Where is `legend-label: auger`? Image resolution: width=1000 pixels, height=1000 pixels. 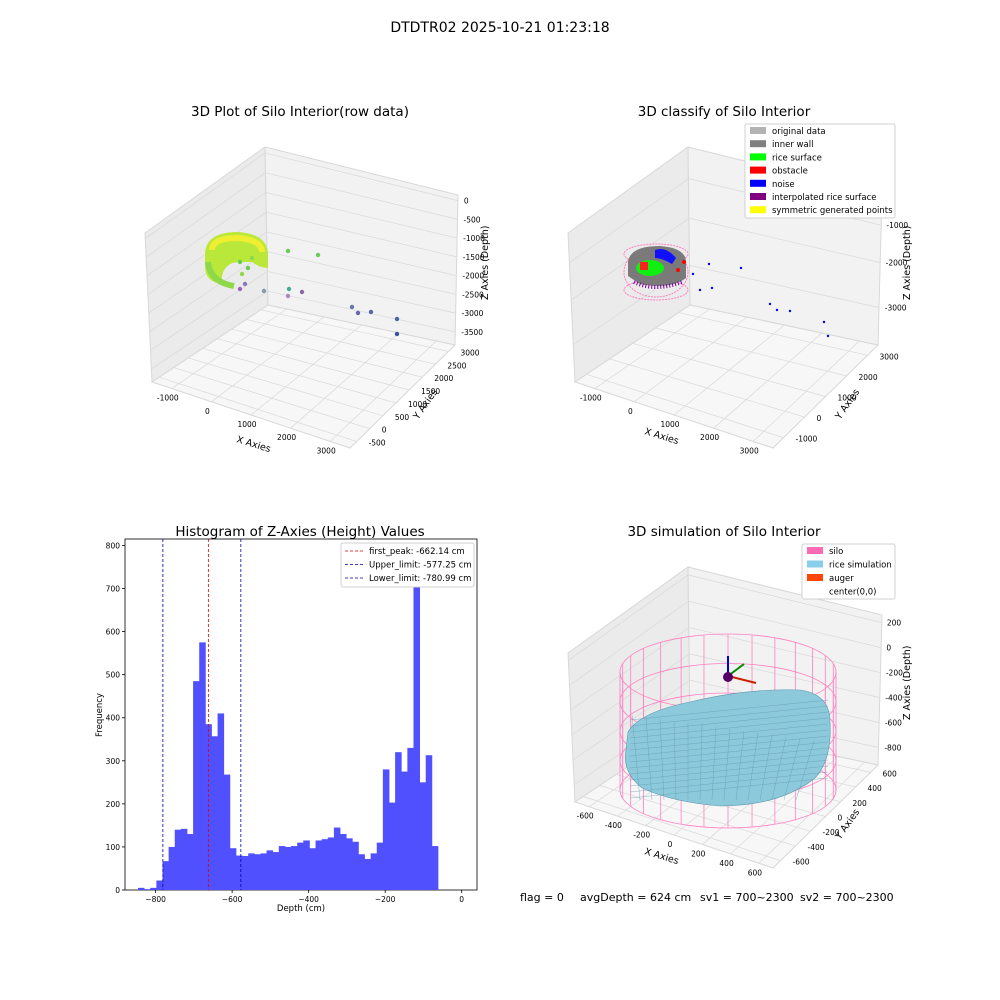 legend-label: auger is located at coordinates (841, 579).